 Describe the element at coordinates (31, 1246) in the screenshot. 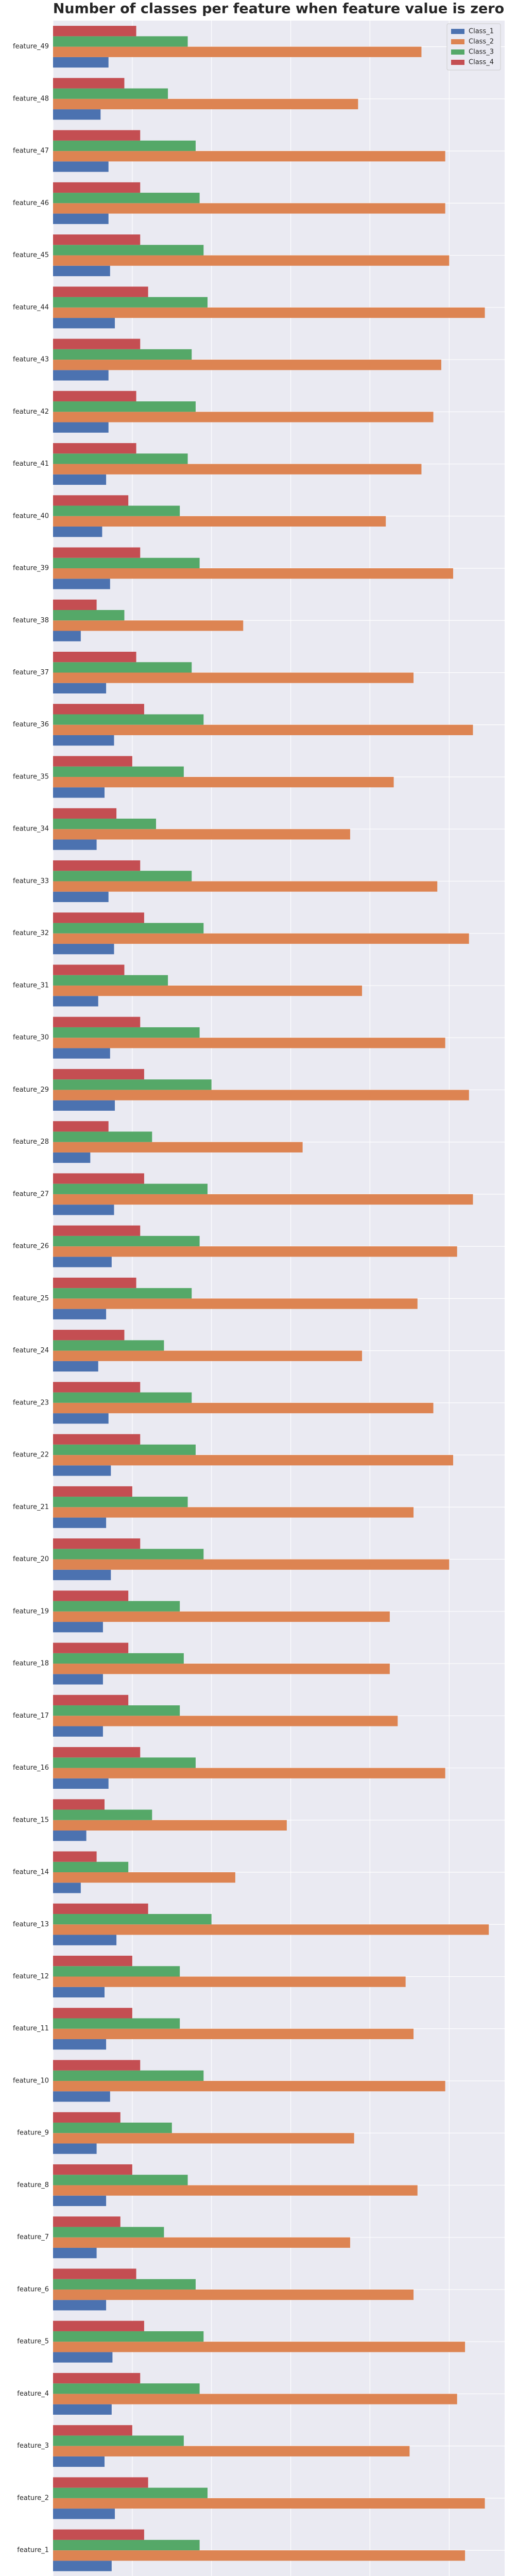

I see `y-tick-label: feature_26` at that location.